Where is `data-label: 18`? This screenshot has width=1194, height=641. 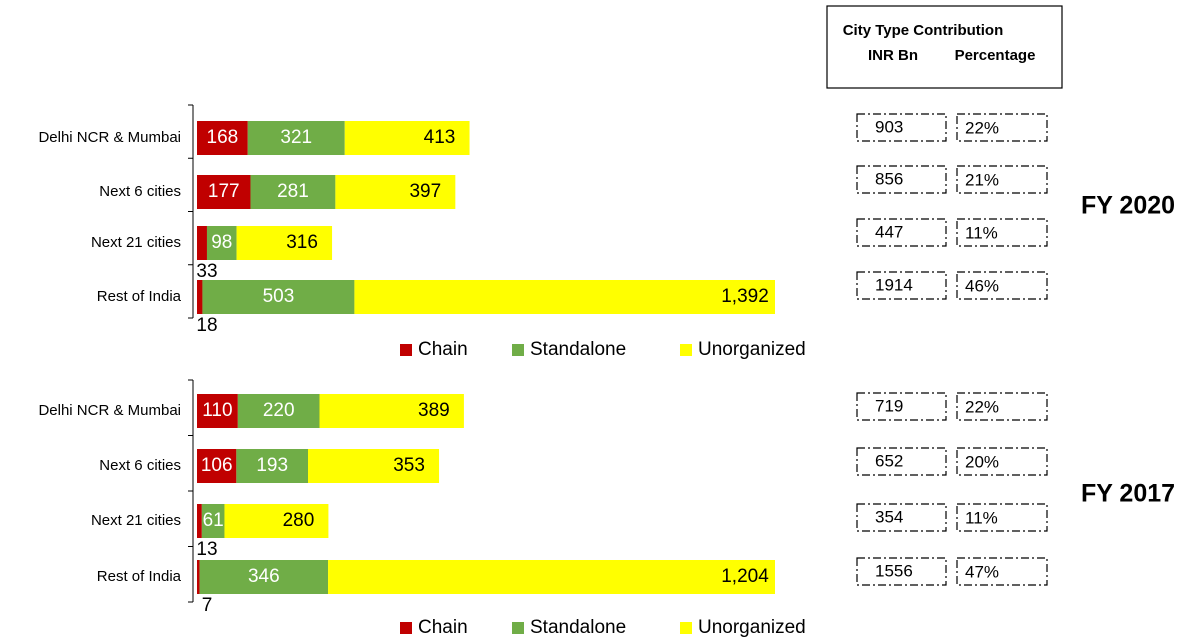 data-label: 18 is located at coordinates (206, 325).